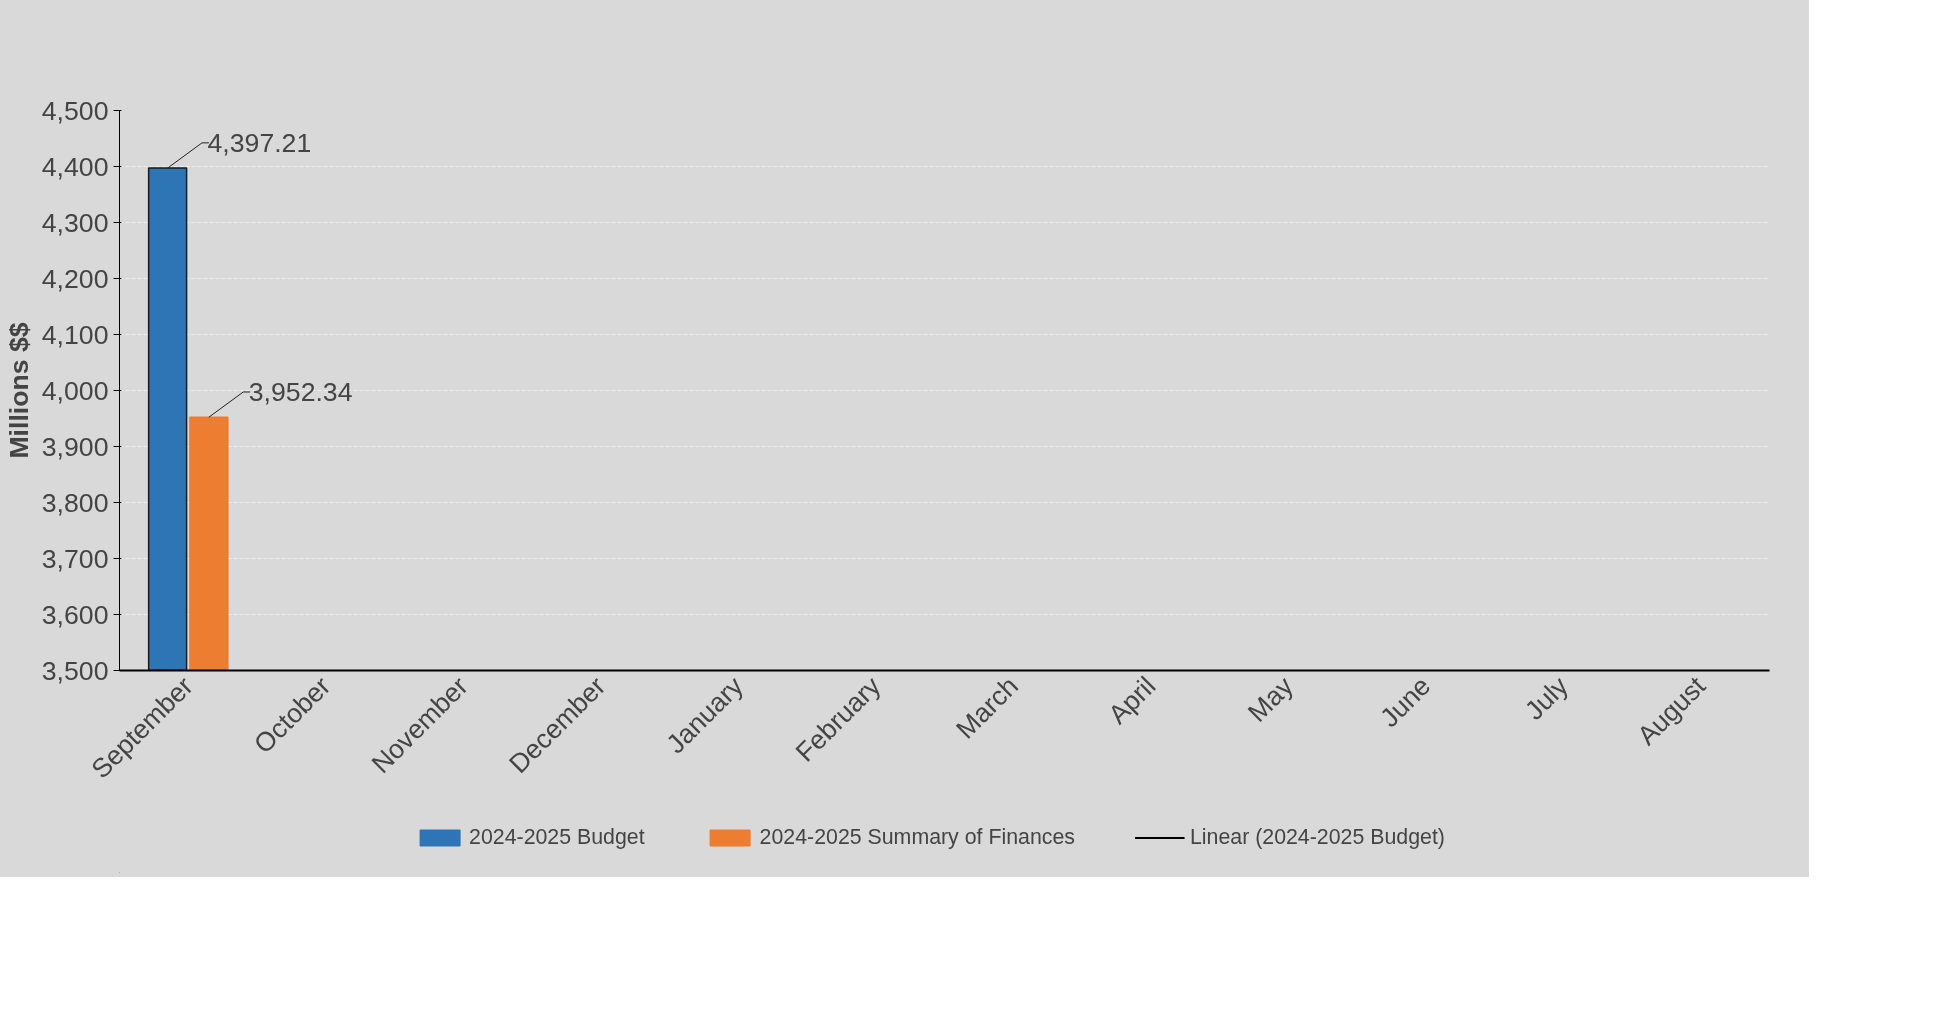 This screenshot has height=1019, width=1934. I want to click on y-tick-label: 3,600, so click(75, 614).